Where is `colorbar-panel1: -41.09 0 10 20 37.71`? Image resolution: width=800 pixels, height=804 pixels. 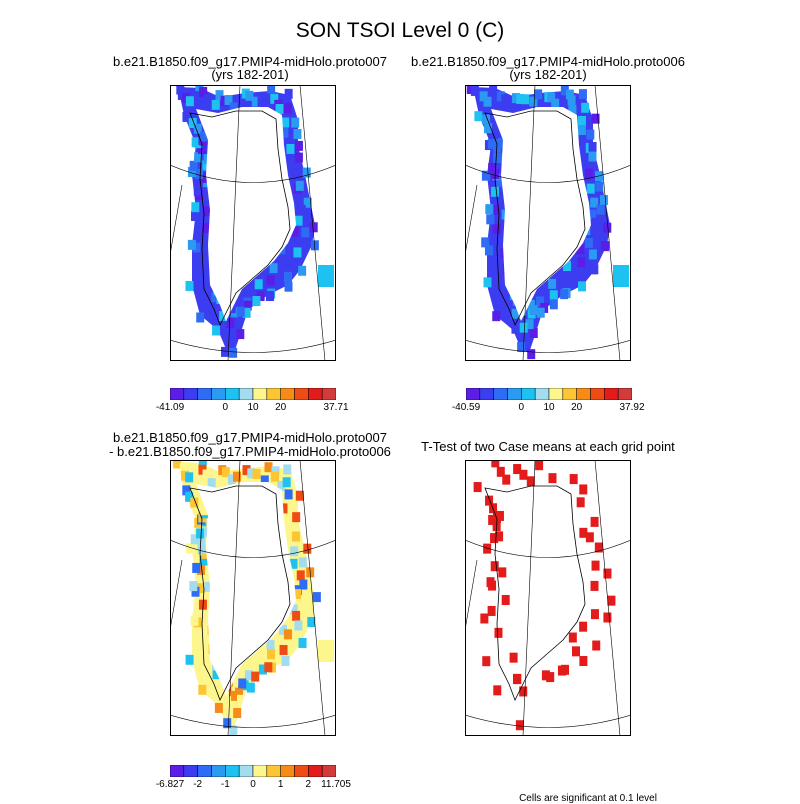
colorbar-panel1: -41.09 0 10 20 37.71 is located at coordinates (252, 403).